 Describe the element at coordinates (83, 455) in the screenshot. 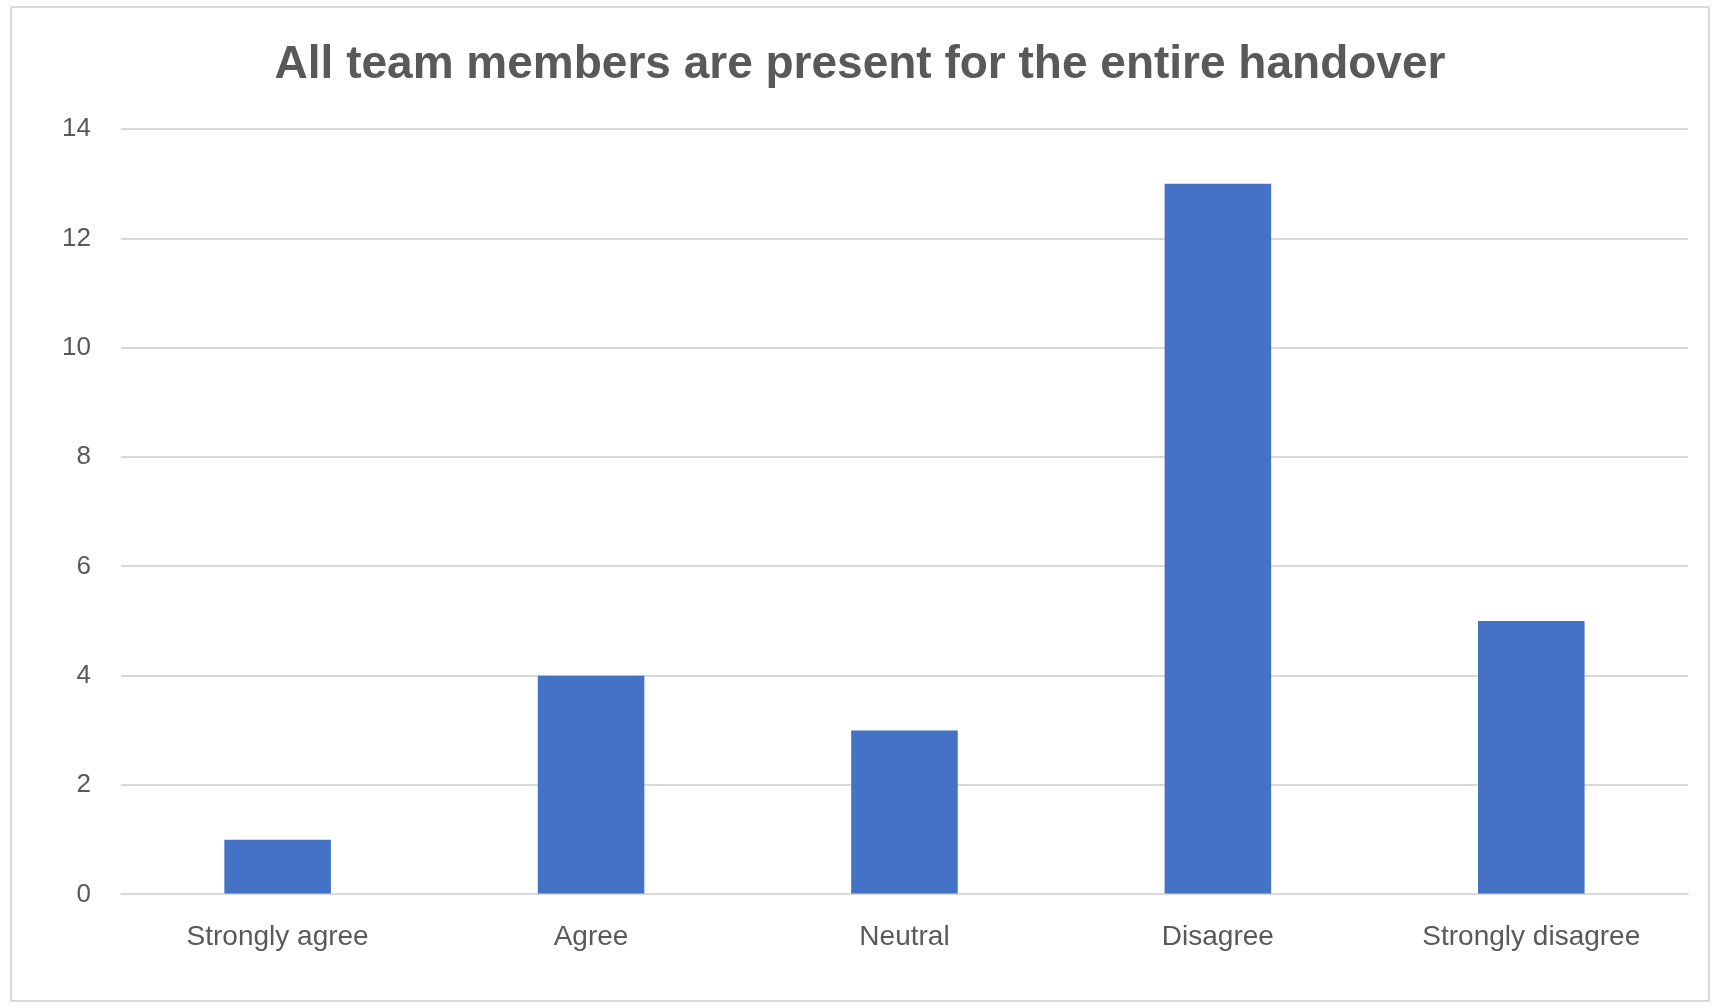

I see `y-tick-label: 8` at that location.